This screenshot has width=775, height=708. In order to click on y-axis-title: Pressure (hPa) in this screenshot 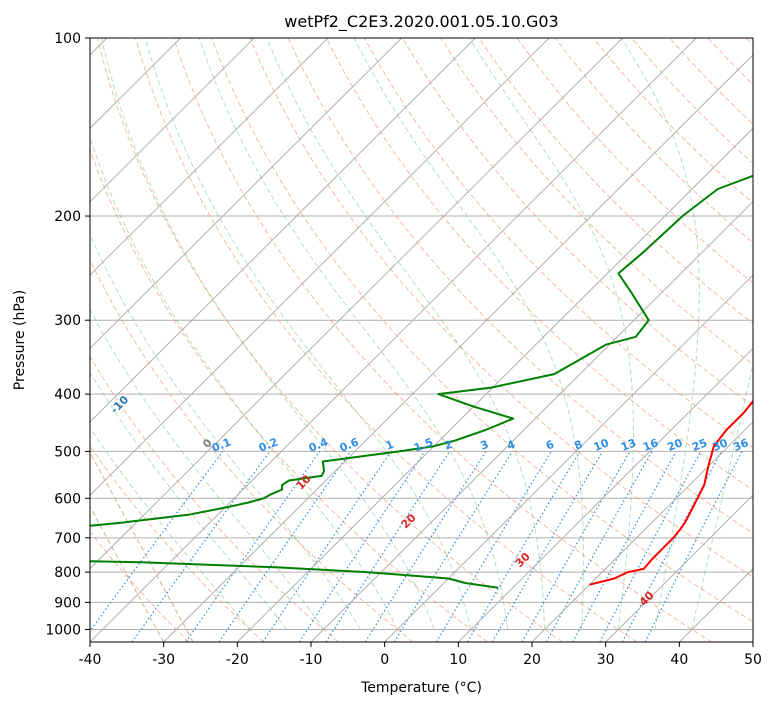, I will do `click(20, 340)`.